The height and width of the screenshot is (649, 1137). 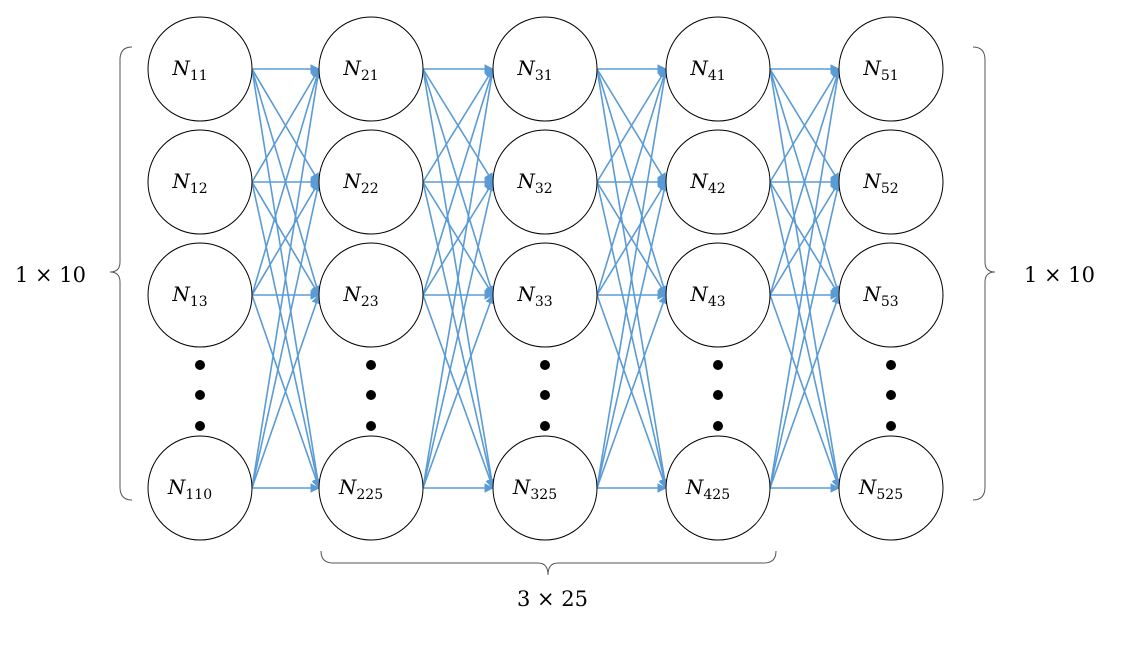 I want to click on node-label-sub: 32, so click(x=544, y=189).